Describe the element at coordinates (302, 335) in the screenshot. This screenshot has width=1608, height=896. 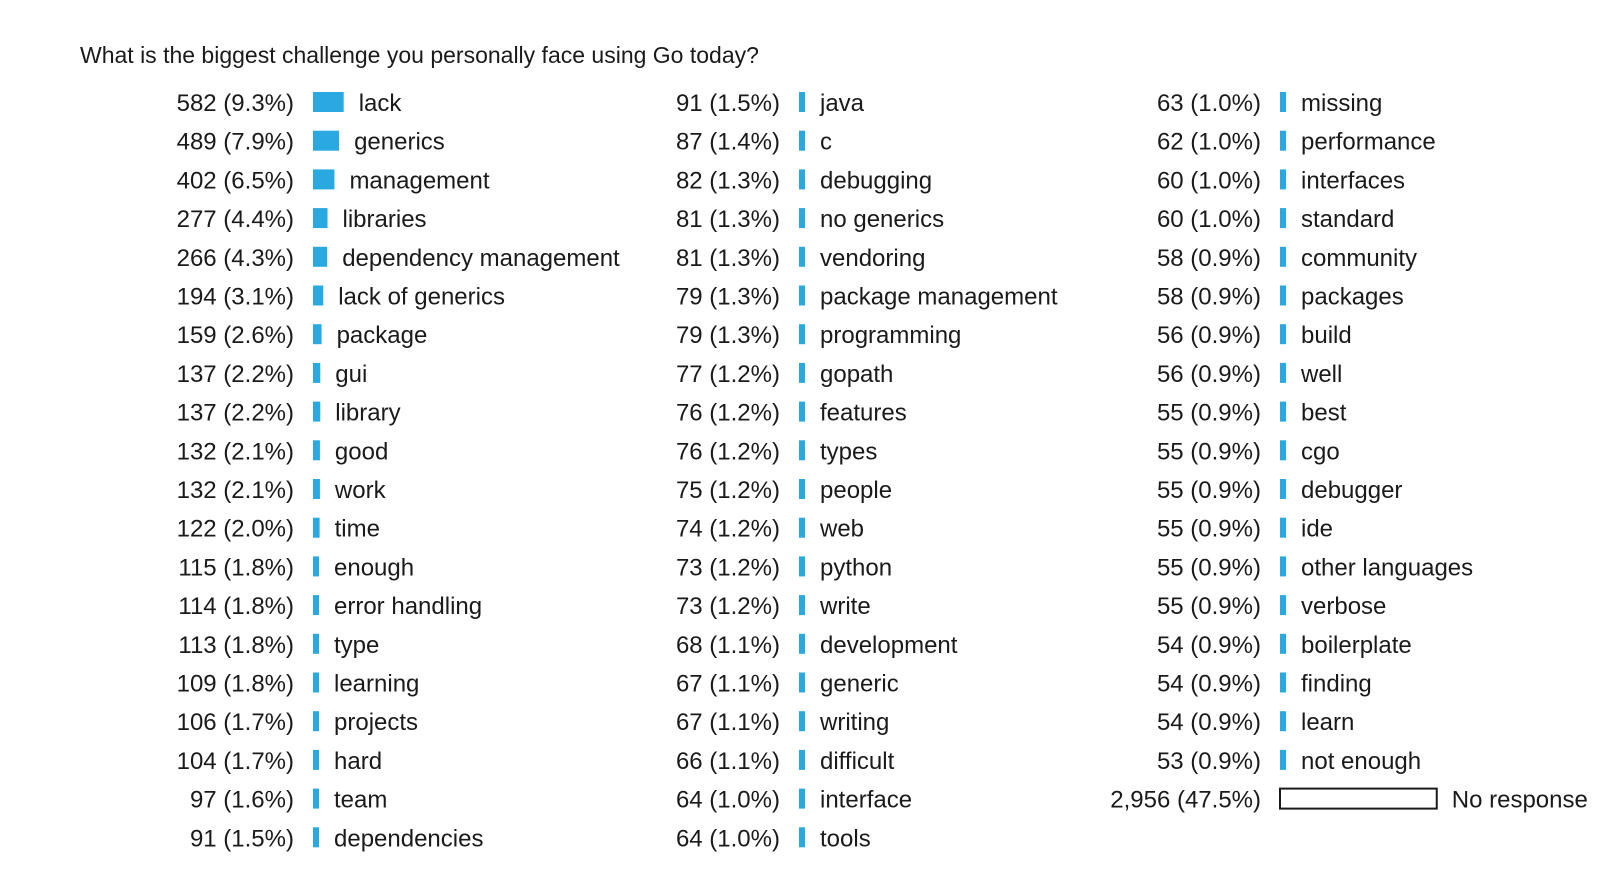
I see `bar-row: 159 (2.6%) package` at that location.